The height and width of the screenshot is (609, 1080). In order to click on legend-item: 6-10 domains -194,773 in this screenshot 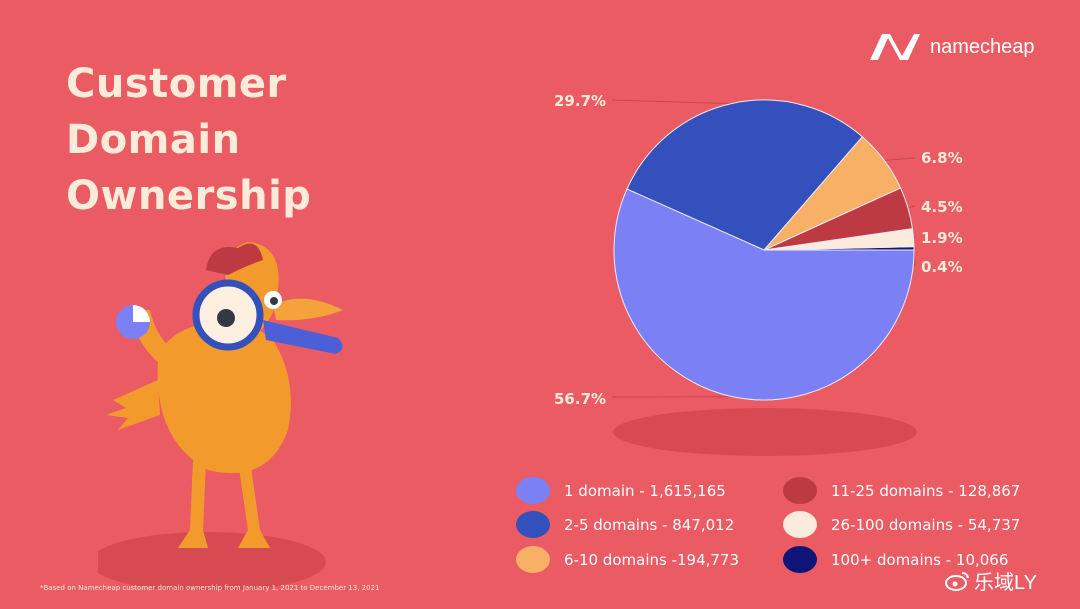, I will do `click(627, 559)`.